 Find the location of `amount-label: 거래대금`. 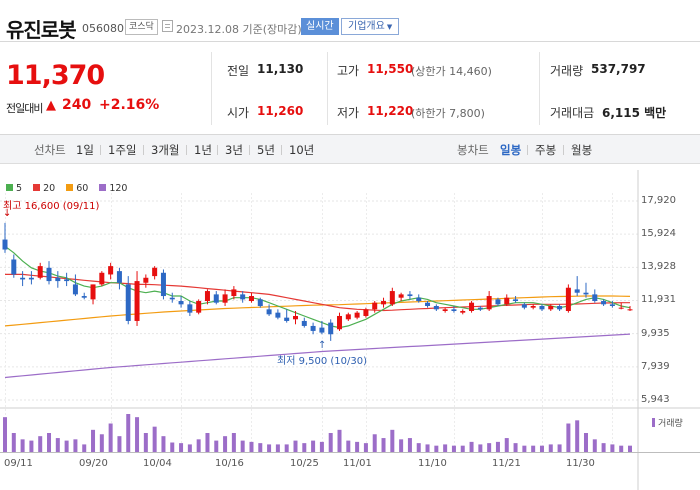

amount-label: 거래대금 is located at coordinates (572, 113).